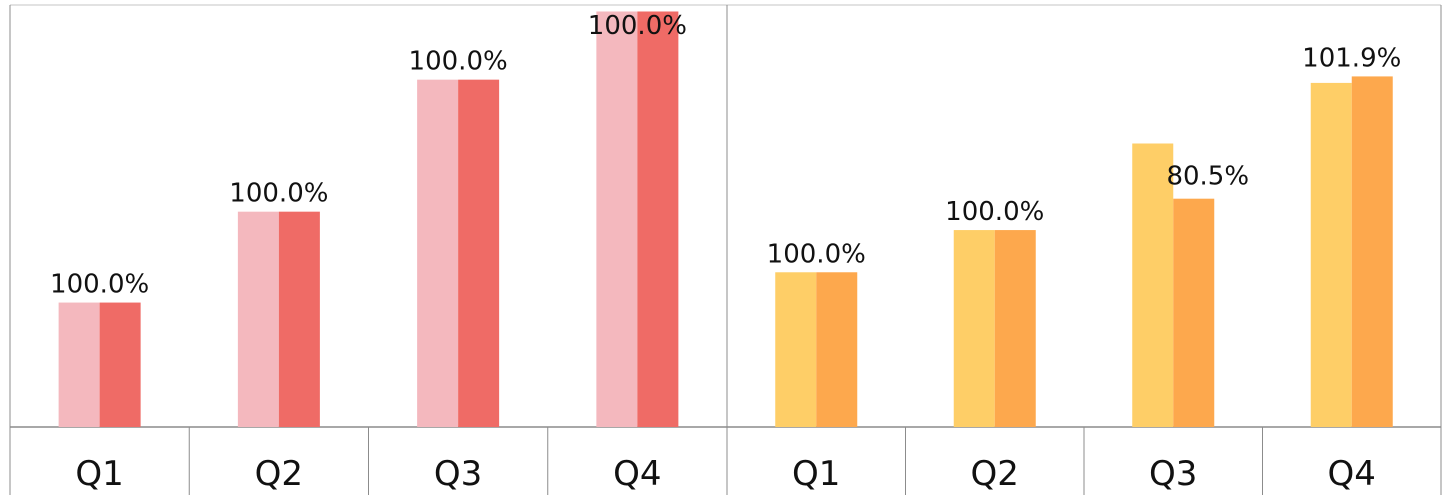 The width and height of the screenshot is (1451, 495). I want to click on data-label: 80.5%, so click(1207, 177).